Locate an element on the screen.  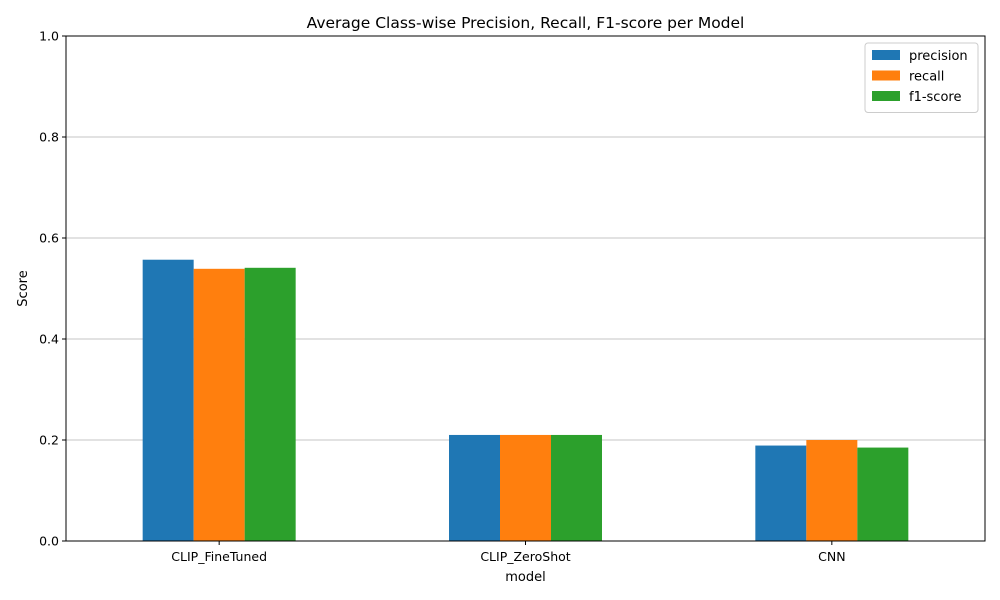
legend-label-precision: precision is located at coordinates (938, 56).